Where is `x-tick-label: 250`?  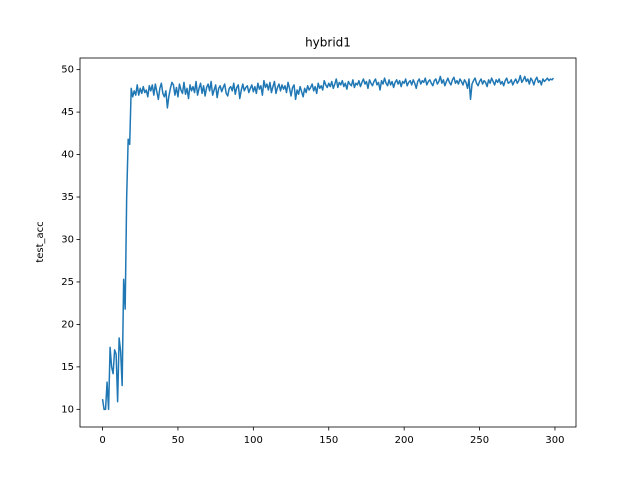 x-tick-label: 250 is located at coordinates (479, 440).